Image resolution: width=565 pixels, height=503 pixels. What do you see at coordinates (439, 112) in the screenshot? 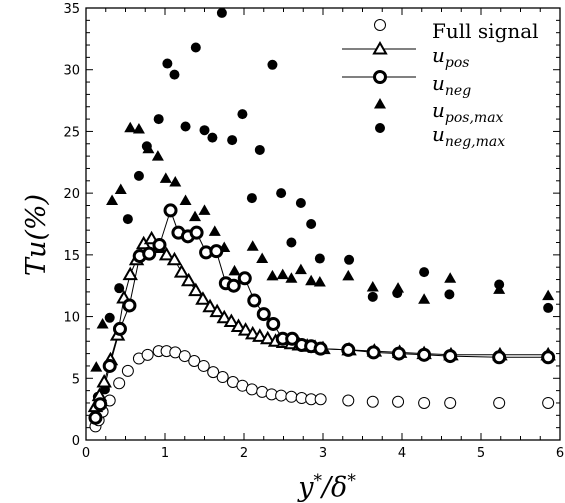
I see `legend-entry-u-pos-max: upos,max` at bounding box center [439, 112].